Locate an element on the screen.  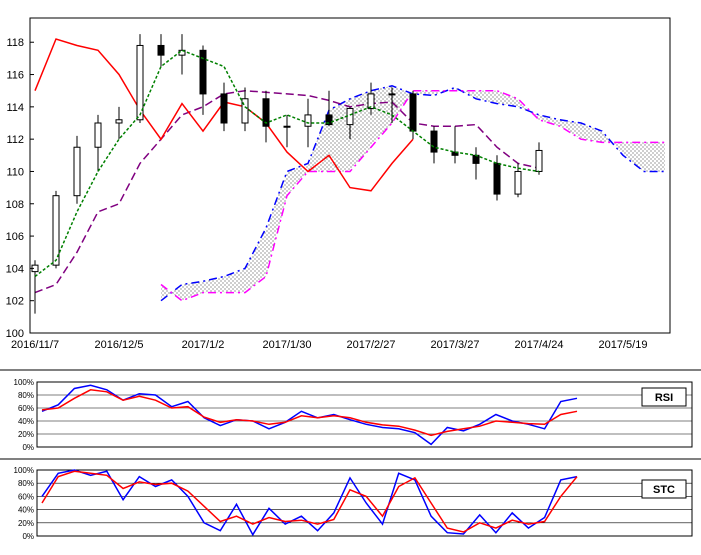
price-tick-label: 106 is located at coordinates (15, 237).